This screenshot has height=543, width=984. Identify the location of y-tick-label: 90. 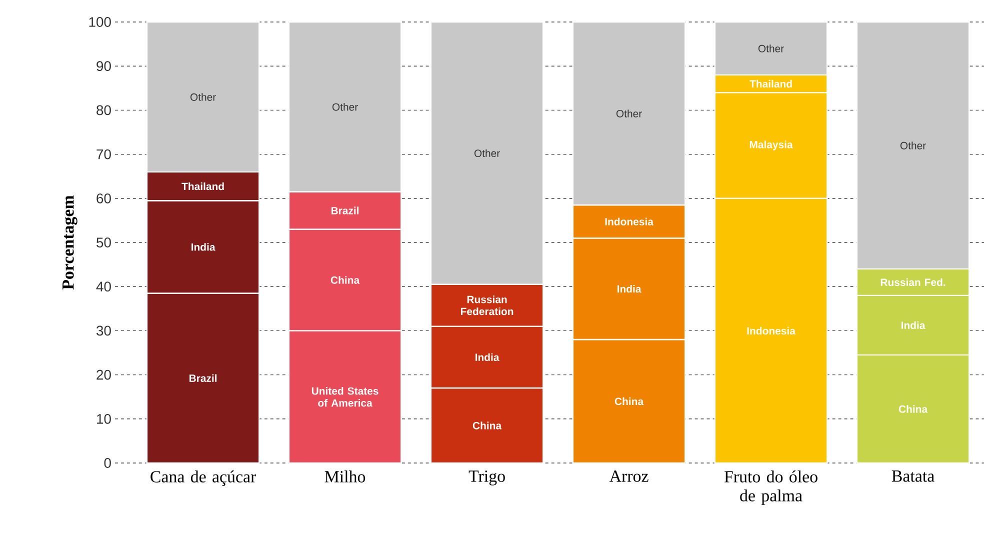
(103, 66).